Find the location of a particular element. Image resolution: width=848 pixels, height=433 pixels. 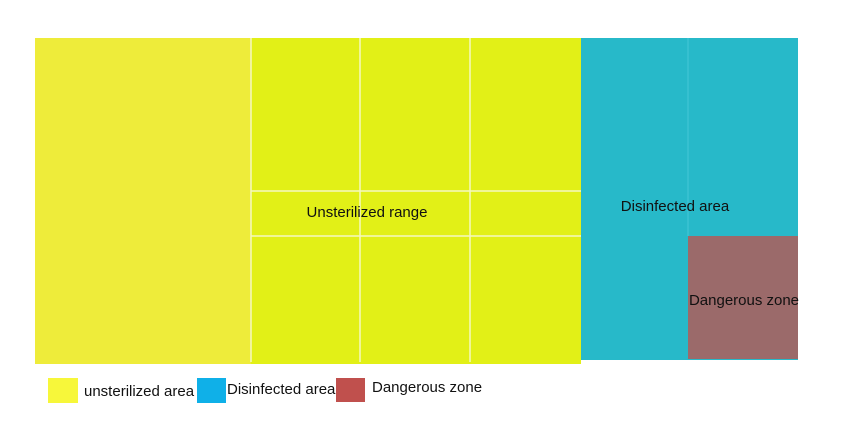

zone-label: Unsterilized range is located at coordinates (367, 212).